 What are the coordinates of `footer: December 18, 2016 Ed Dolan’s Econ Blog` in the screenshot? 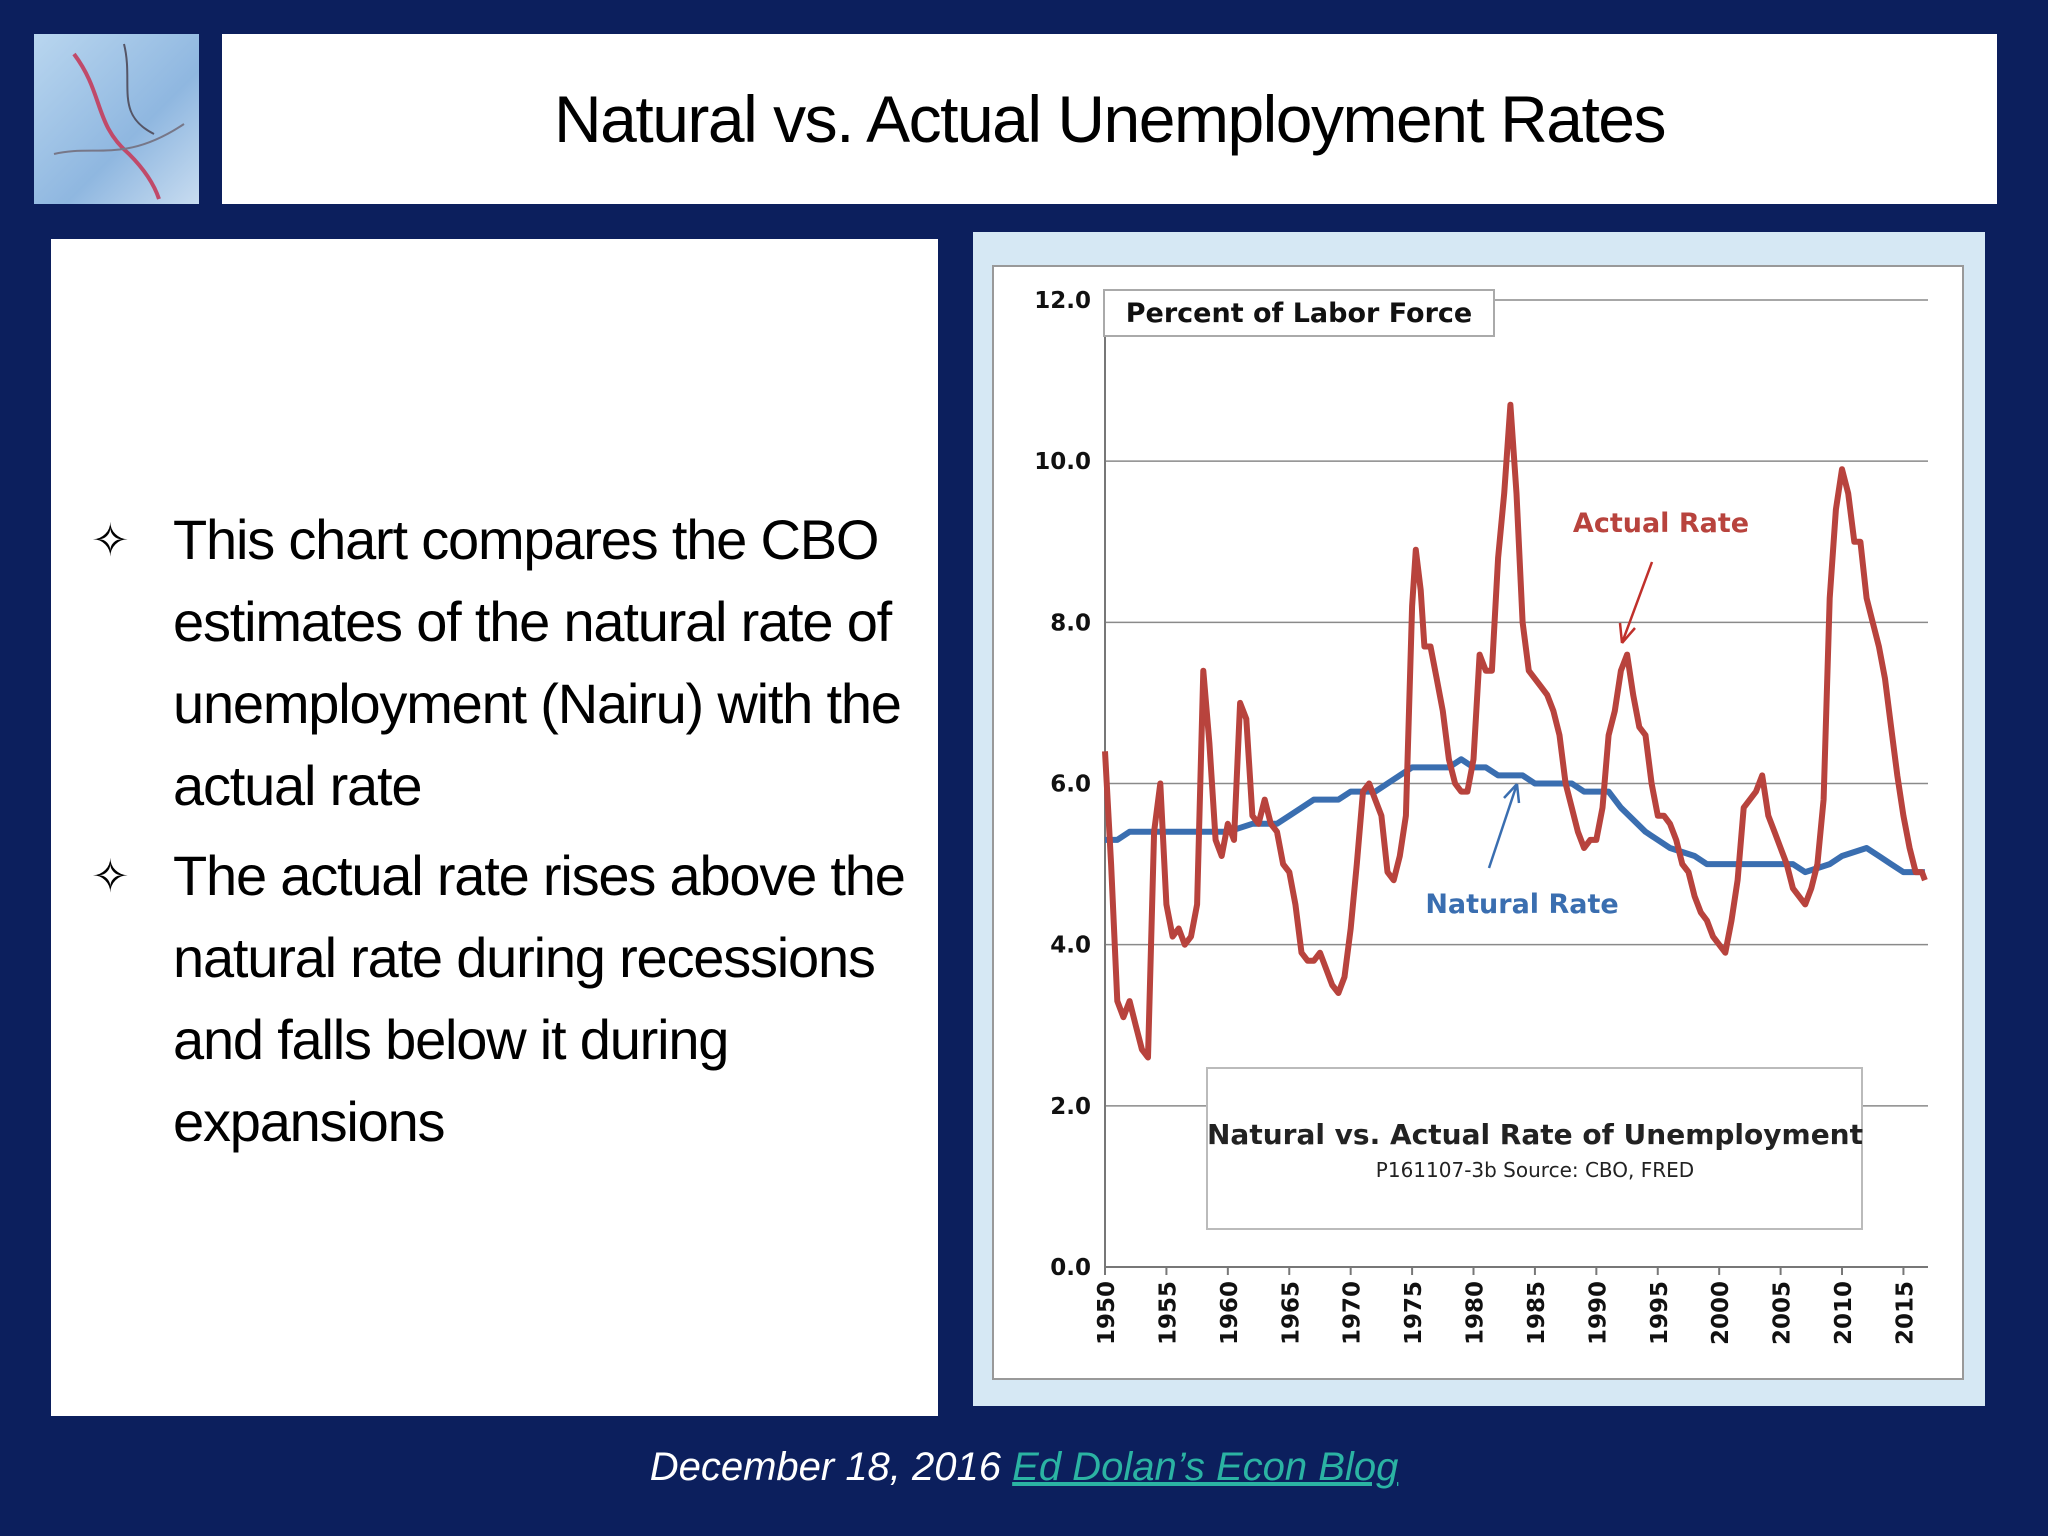 It's located at (1024, 1467).